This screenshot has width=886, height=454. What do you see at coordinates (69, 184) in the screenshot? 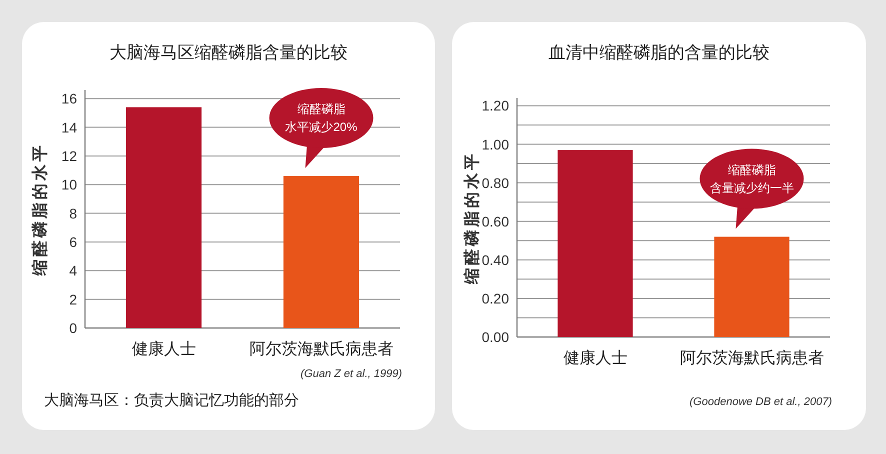
I see `y-tick-label: 10` at bounding box center [69, 184].